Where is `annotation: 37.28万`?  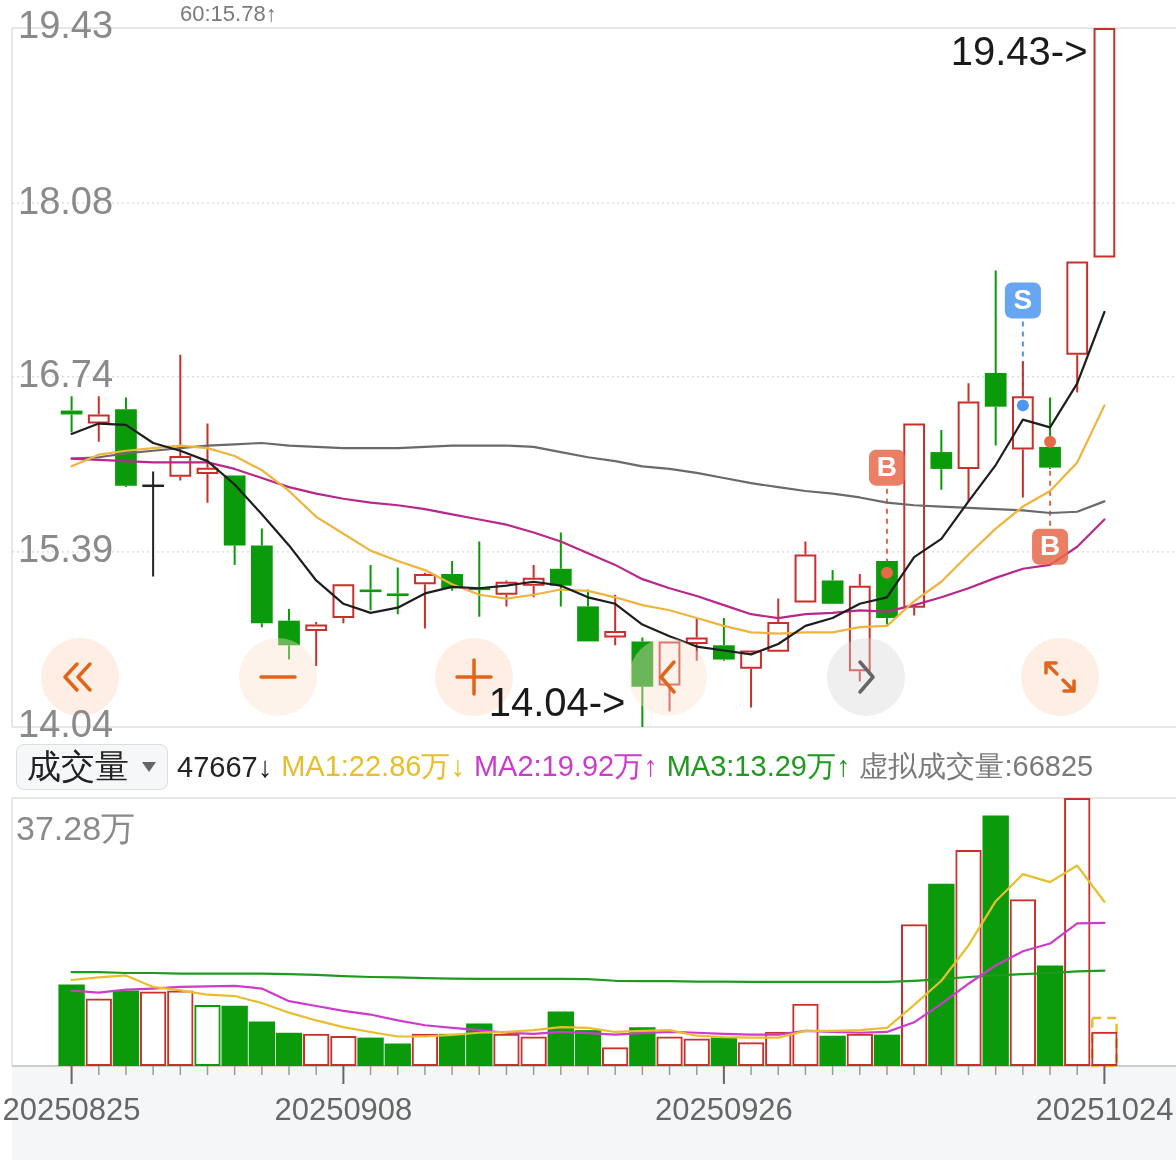
annotation: 37.28万 is located at coordinates (76, 828).